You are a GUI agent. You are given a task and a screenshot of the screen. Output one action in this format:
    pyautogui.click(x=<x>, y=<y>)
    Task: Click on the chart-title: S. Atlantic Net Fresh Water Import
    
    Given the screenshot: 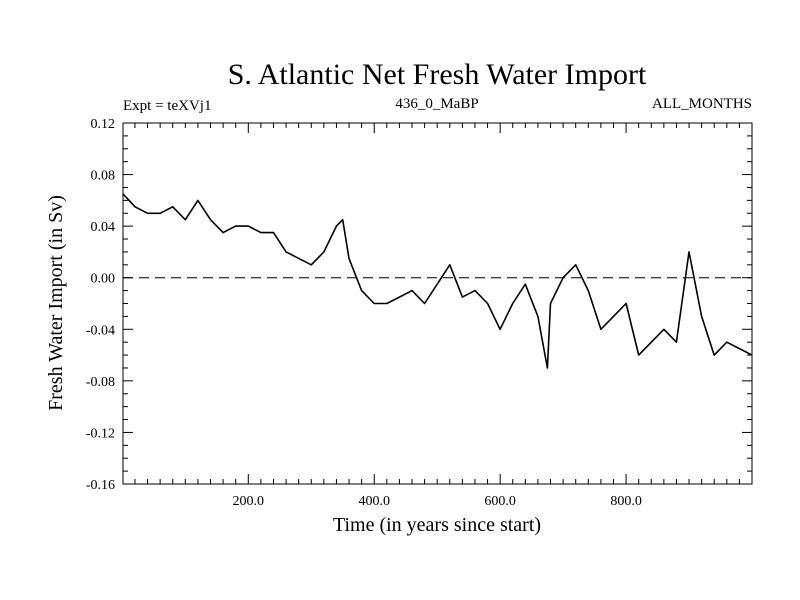 What is the action you would take?
    pyautogui.click(x=437, y=74)
    